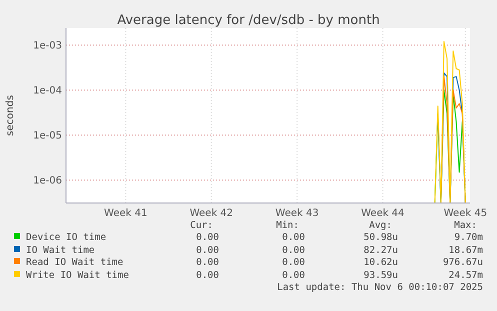 This screenshot has height=311, width=497. Describe the element at coordinates (380, 287) in the screenshot. I see `text: Last update: Thu Nov 6 00:10:07 2025` at that location.